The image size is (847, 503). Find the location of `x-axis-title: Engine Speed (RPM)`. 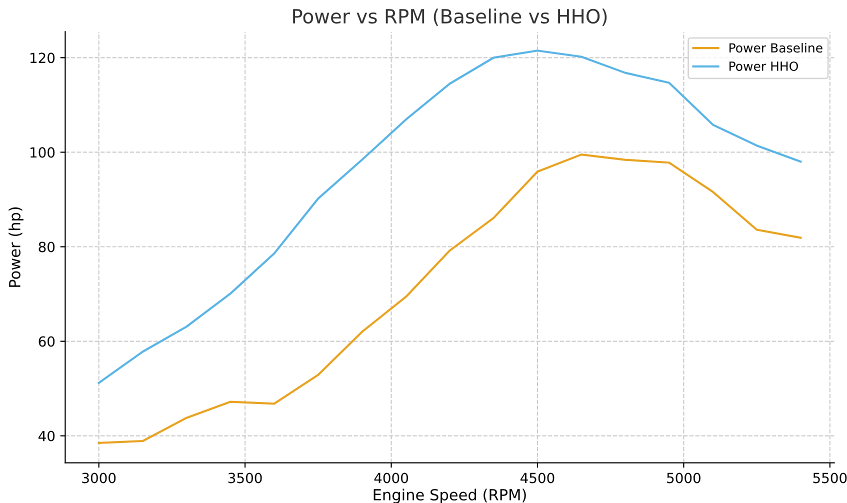

x-axis-title: Engine Speed (RPM) is located at coordinates (450, 495).